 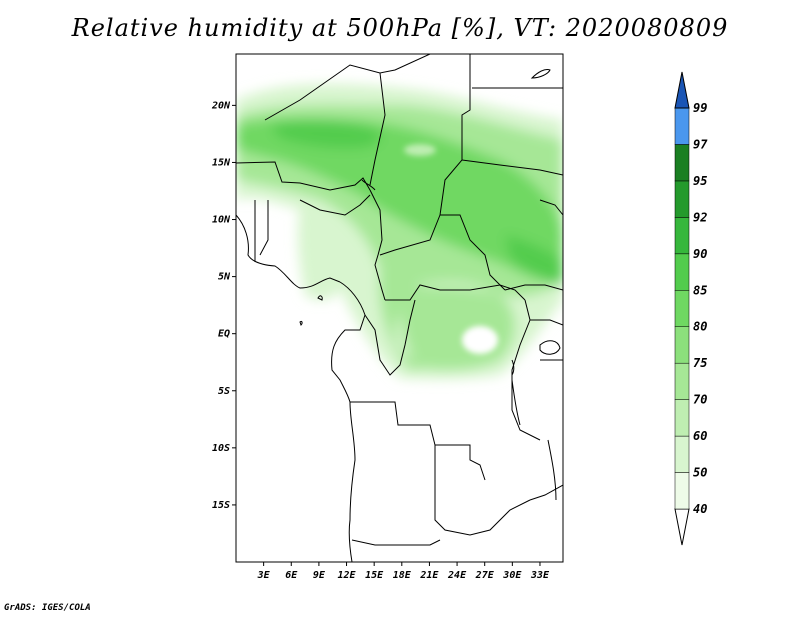 What do you see at coordinates (700, 400) in the screenshot?
I see `colorbar-label: 70` at bounding box center [700, 400].